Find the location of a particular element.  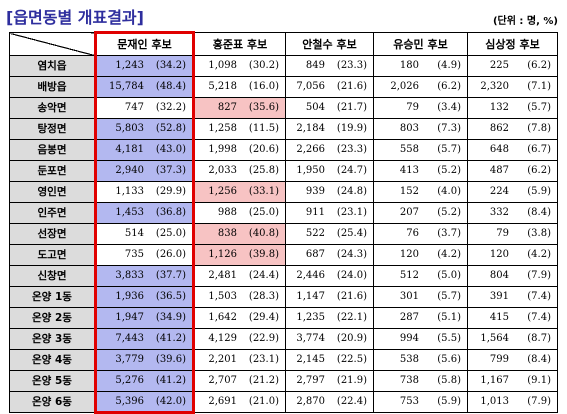

vote-percent: (3.4) is located at coordinates (449, 107).